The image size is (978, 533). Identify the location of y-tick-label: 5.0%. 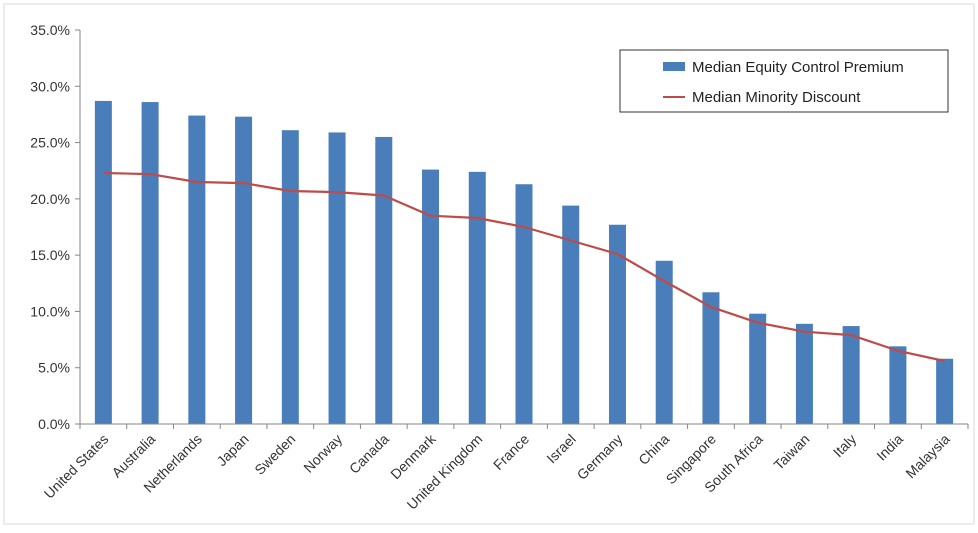
(54, 368).